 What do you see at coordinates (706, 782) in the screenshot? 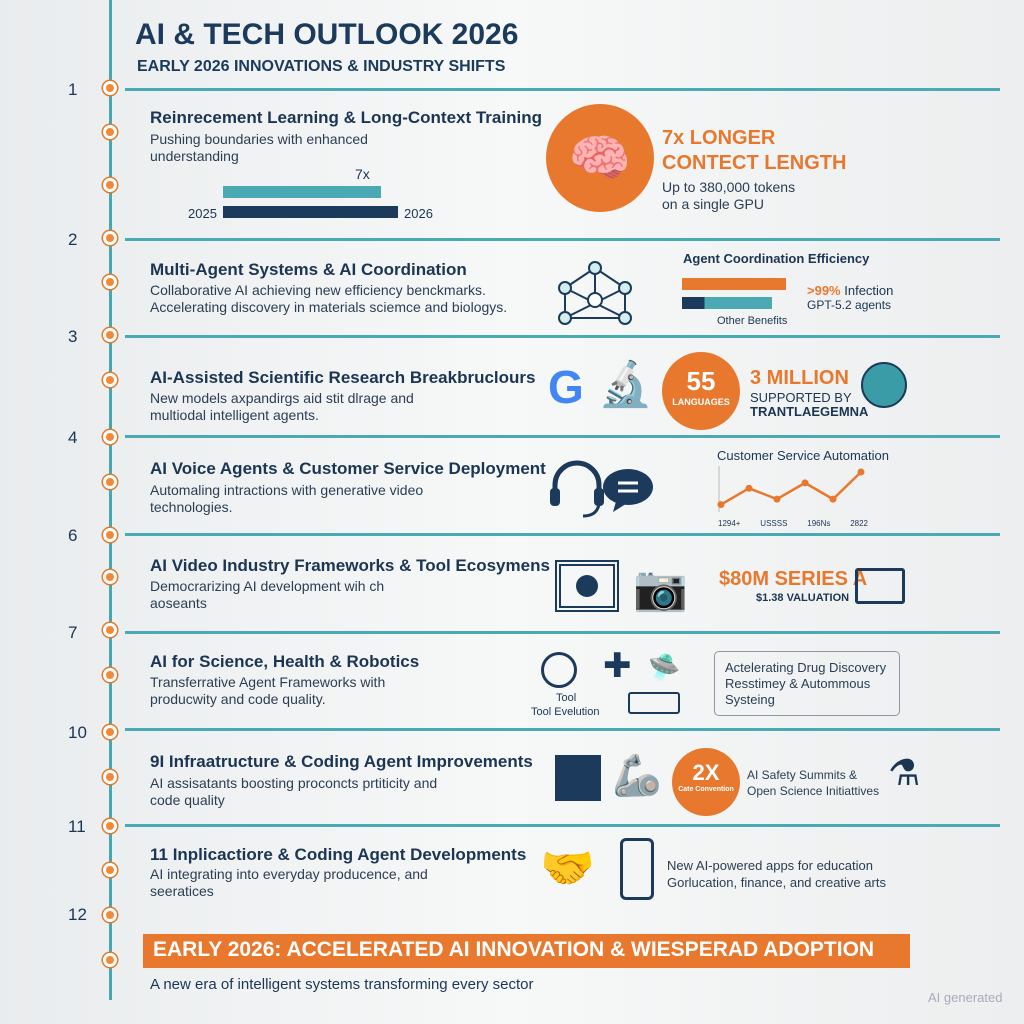
I see `2x-badge: 2X Cate Convention` at bounding box center [706, 782].